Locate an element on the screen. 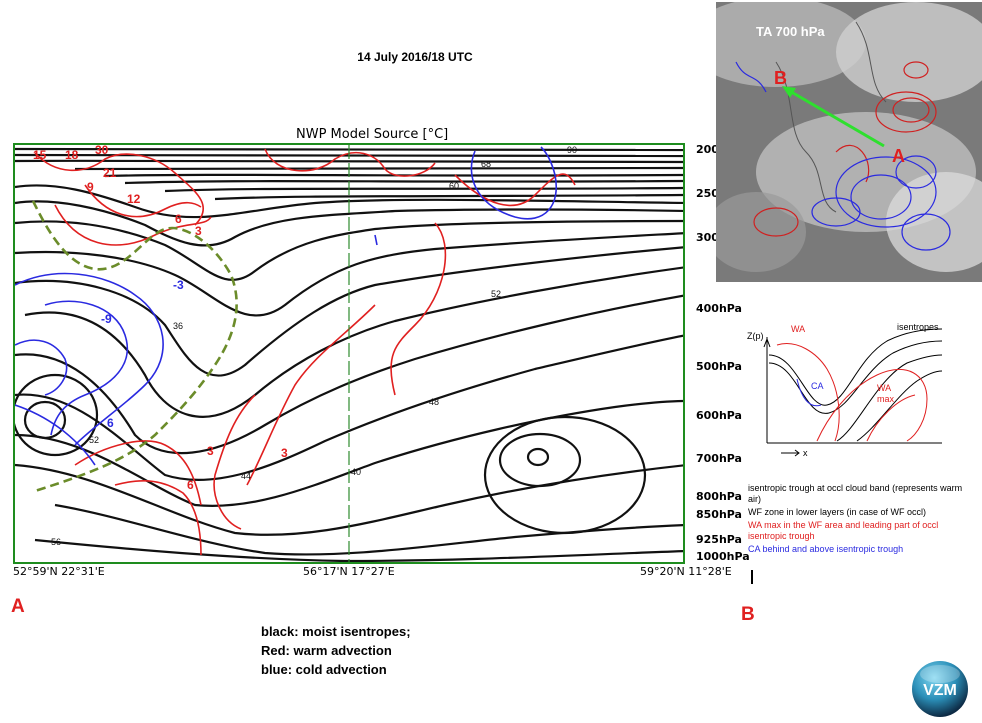 This screenshot has width=982, height=723. wa-max-label: WA is located at coordinates (884, 388).